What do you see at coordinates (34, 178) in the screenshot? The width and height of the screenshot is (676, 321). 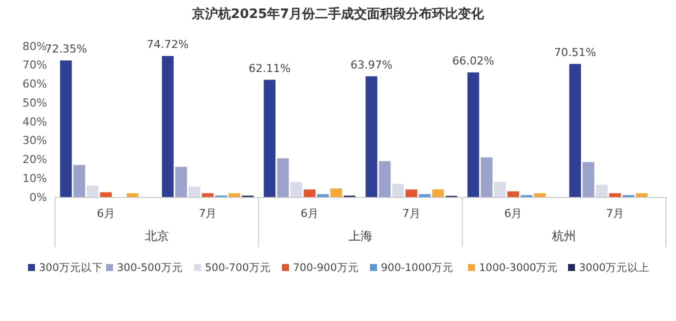 I see `y-tick-label: 10%` at bounding box center [34, 178].